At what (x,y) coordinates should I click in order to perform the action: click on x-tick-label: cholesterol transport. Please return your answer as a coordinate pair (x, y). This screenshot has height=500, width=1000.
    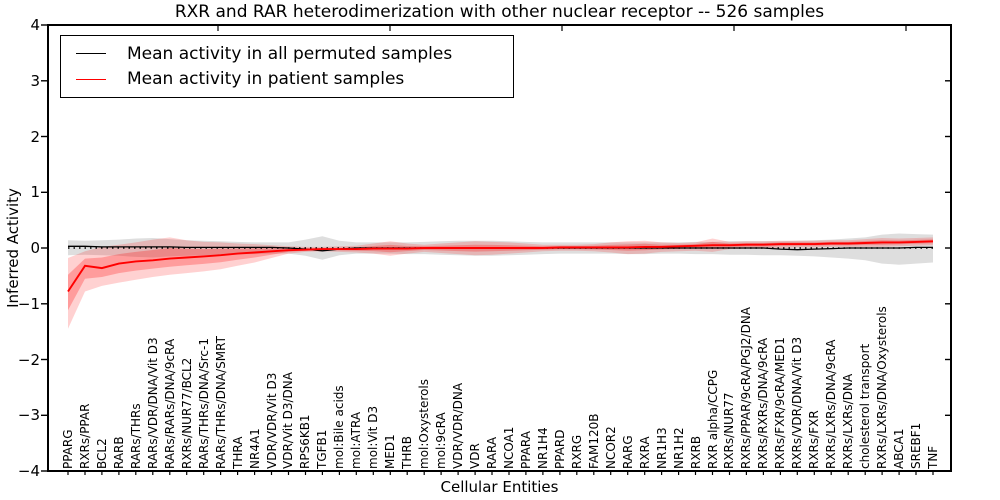
    Looking at the image, I should click on (865, 406).